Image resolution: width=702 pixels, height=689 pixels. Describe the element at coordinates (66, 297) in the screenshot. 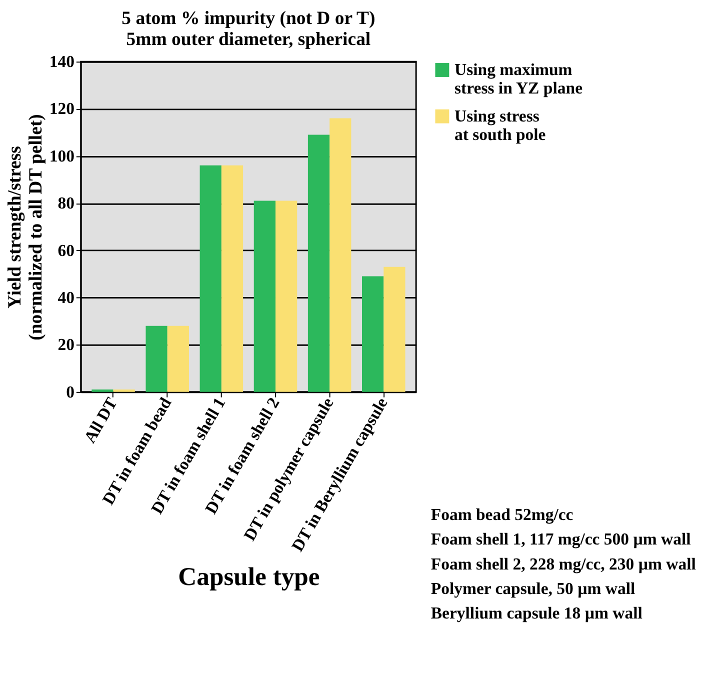

I see `y-tick-label: 40` at that location.